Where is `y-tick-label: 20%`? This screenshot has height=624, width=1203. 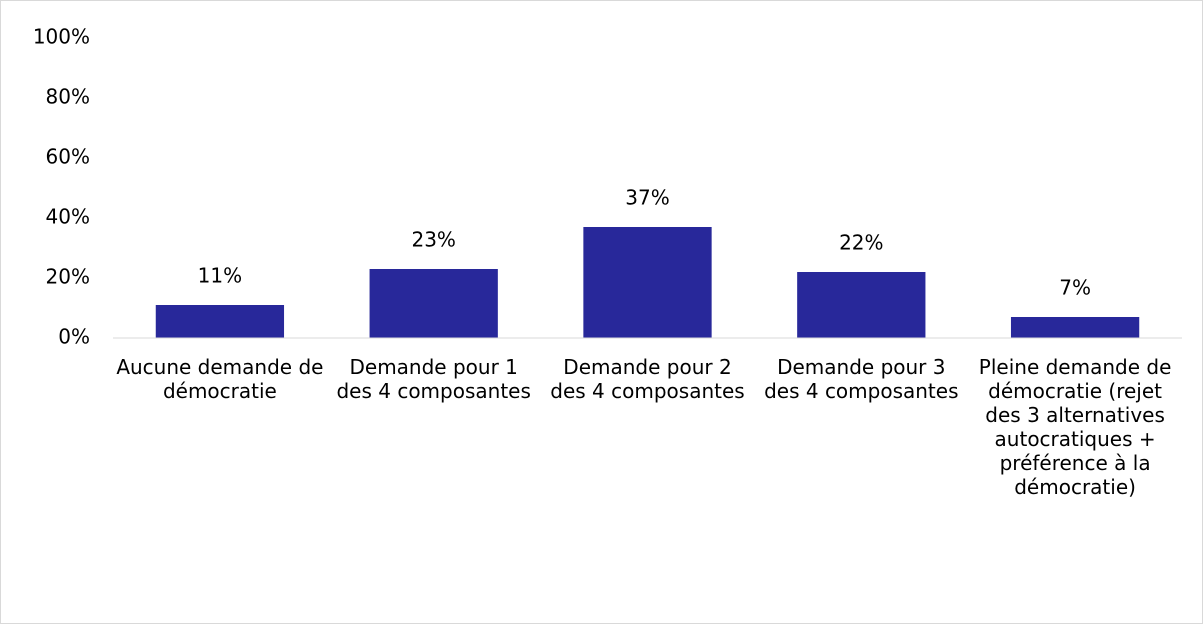 y-tick-label: 20% is located at coordinates (68, 277).